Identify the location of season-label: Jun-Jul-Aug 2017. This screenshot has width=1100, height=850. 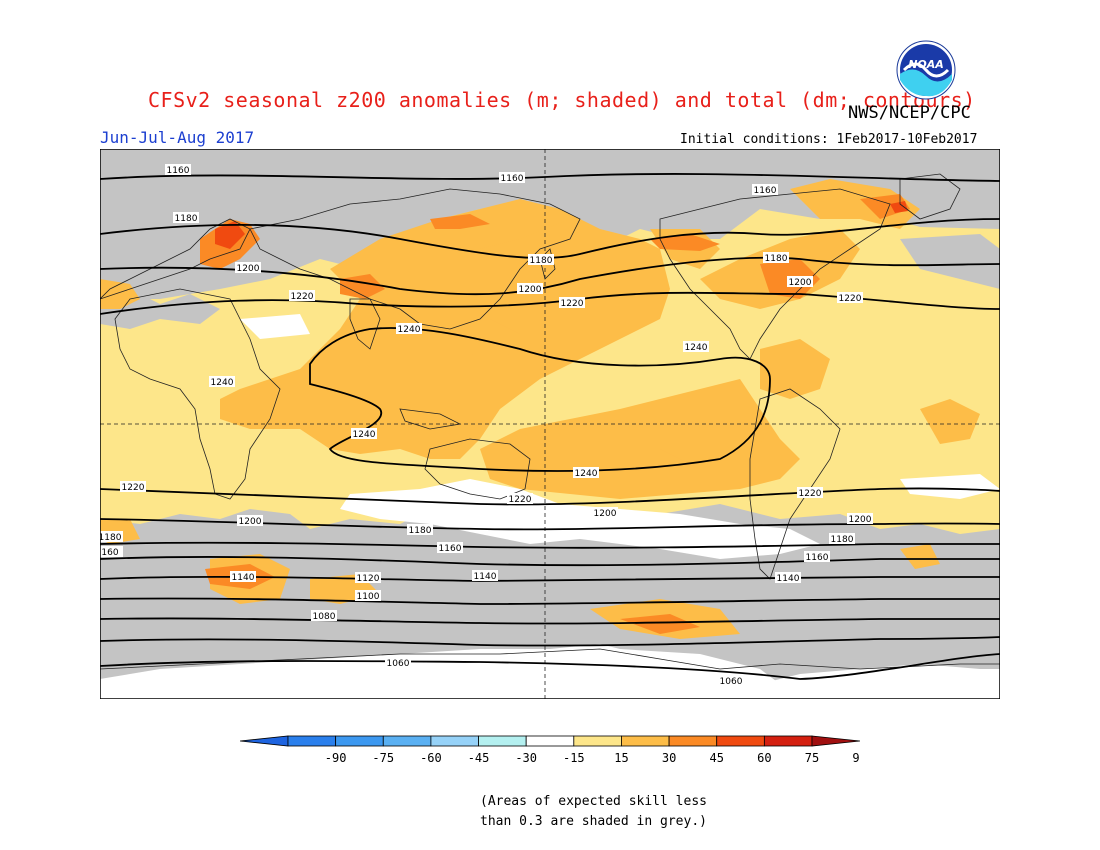
(177, 137).